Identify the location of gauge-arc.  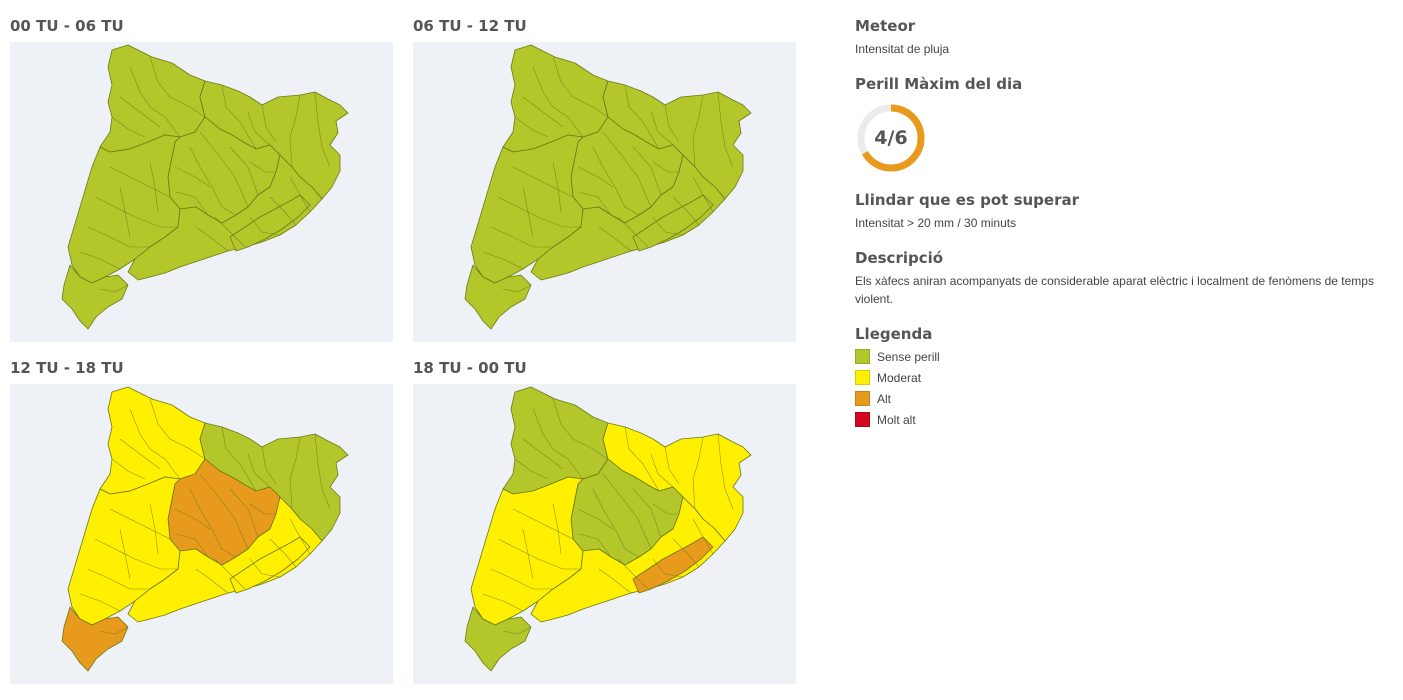
(891, 138).